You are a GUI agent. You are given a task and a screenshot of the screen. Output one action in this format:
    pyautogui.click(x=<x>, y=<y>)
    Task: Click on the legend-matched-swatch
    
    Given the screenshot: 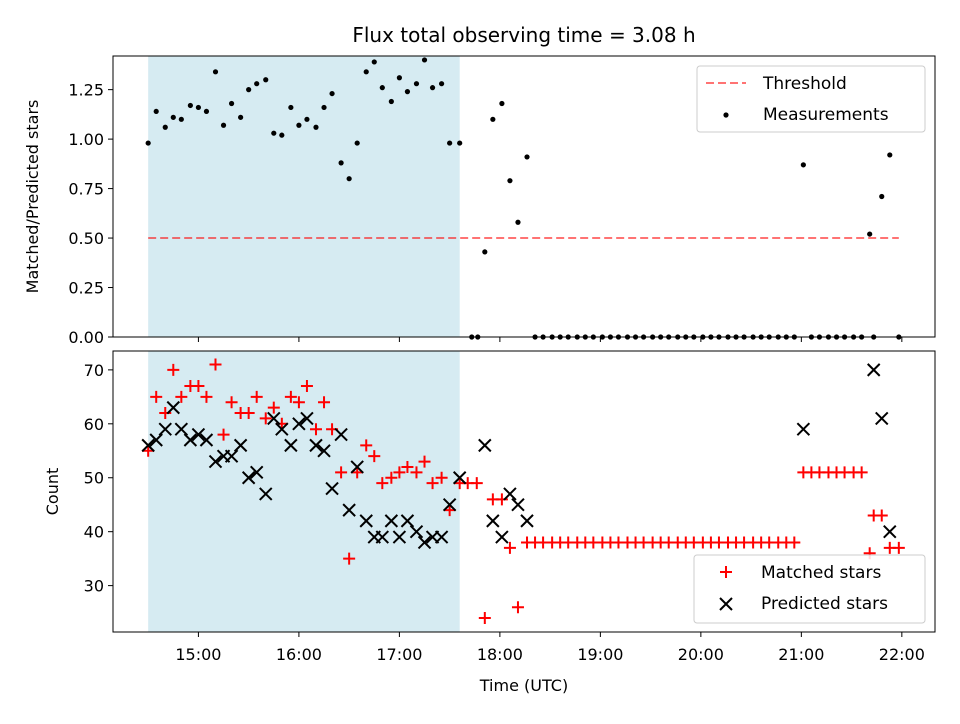 What is the action you would take?
    pyautogui.click(x=726, y=572)
    